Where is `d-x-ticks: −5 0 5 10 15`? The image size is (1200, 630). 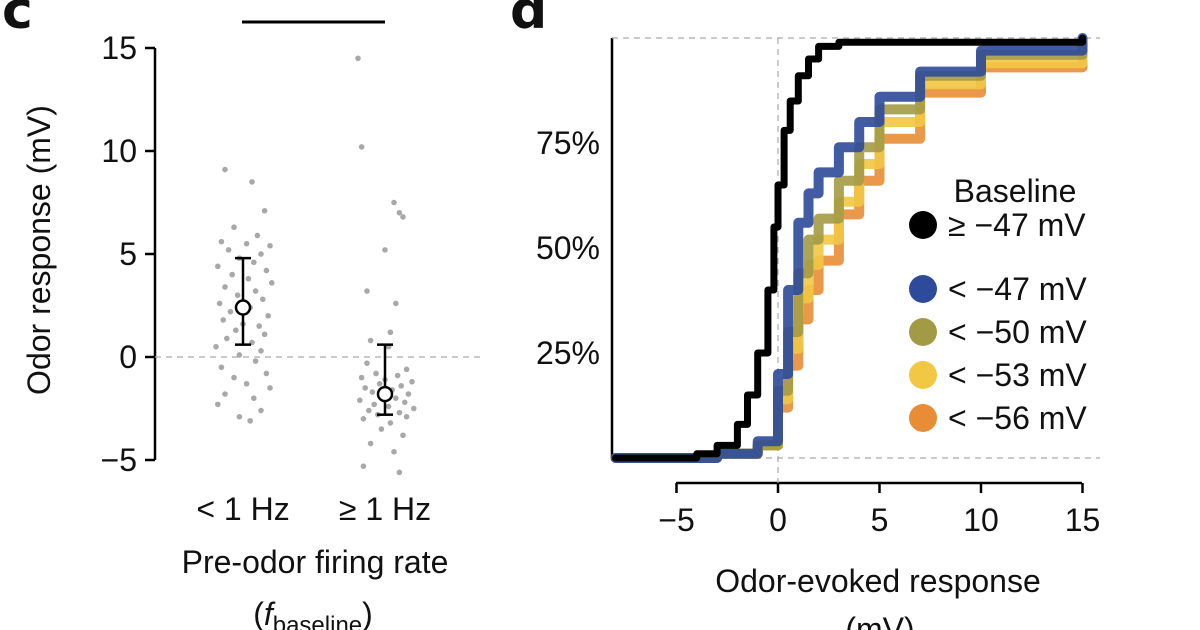 d-x-ticks: −5 0 5 10 15 is located at coordinates (879, 510).